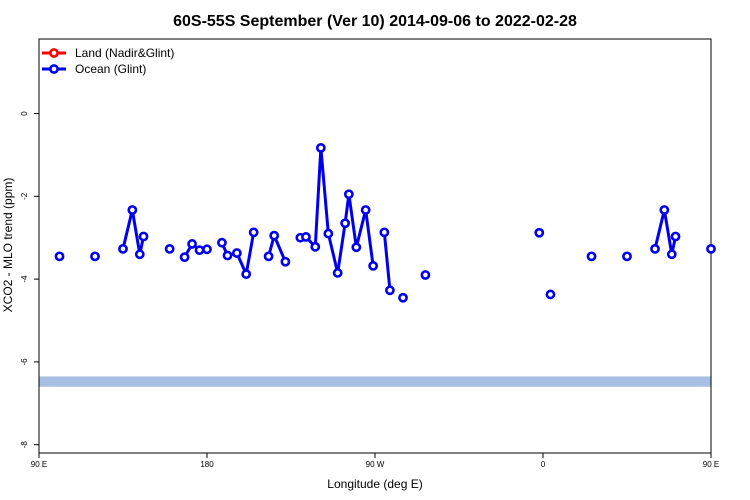 This screenshot has width=750, height=500. What do you see at coordinates (108, 61) in the screenshot?
I see `legend: Land (Nadir&Glint) Ocean (Glint)` at bounding box center [108, 61].